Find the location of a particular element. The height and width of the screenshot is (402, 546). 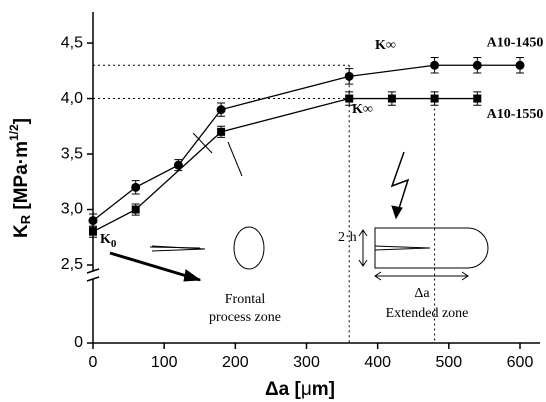

load-arrow is located at coordinates (400, 185).